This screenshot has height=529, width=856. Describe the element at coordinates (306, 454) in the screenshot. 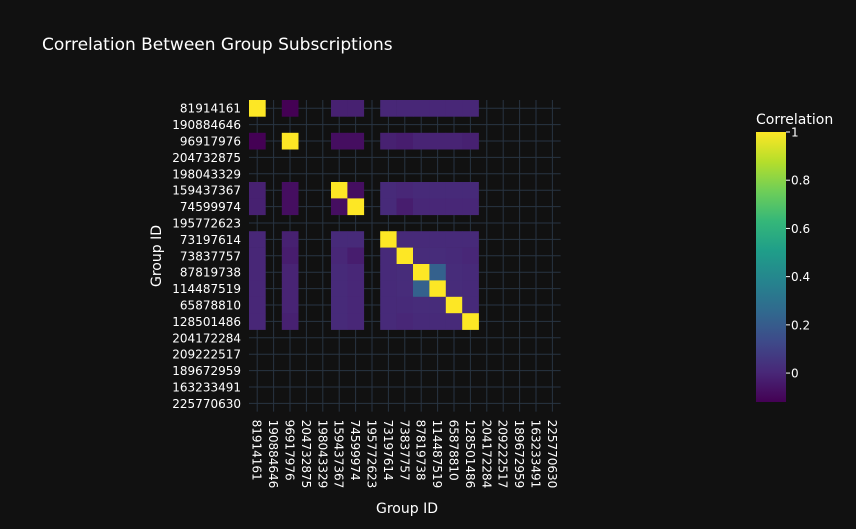

I see `x-tick-label: 204732875` at that location.